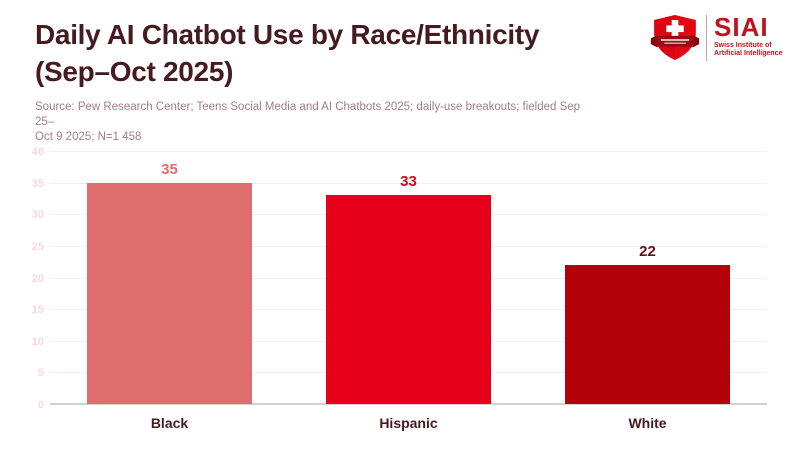  I want to click on source-line-2: Oct 9 2025; N=1 458, so click(88, 137).